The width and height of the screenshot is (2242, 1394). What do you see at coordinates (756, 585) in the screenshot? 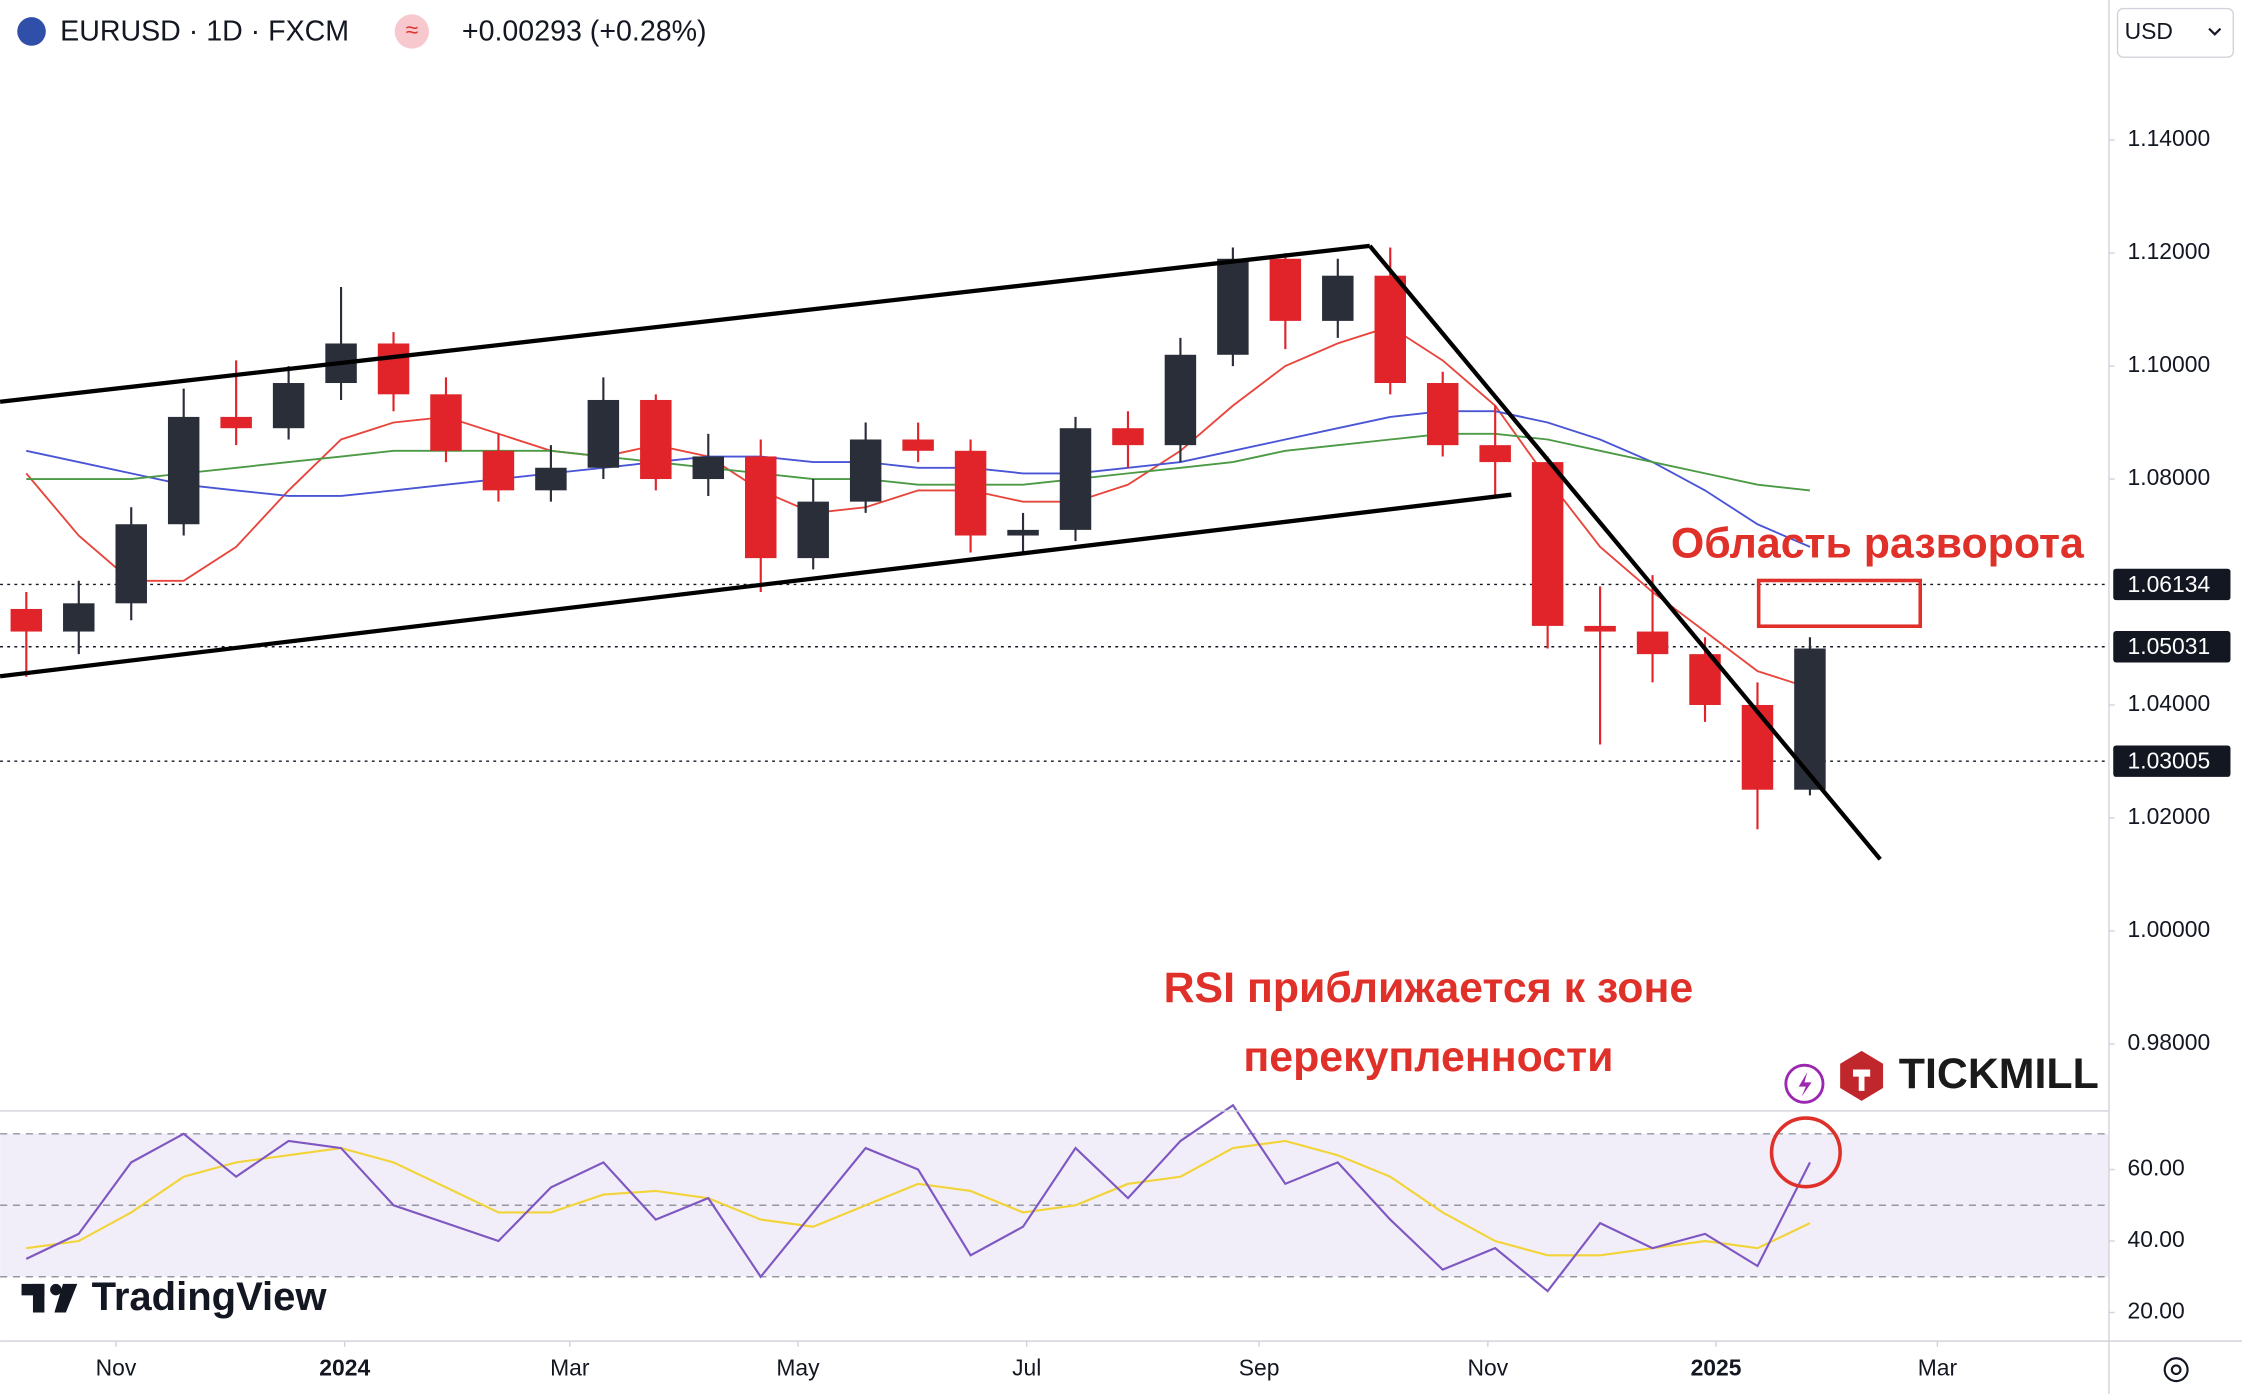
I see `channel-lower` at bounding box center [756, 585].